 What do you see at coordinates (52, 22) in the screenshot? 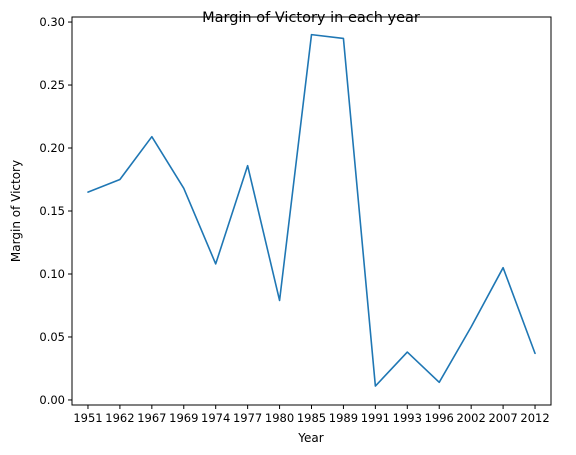
I see `y-tick-label: 0.30` at bounding box center [52, 22].